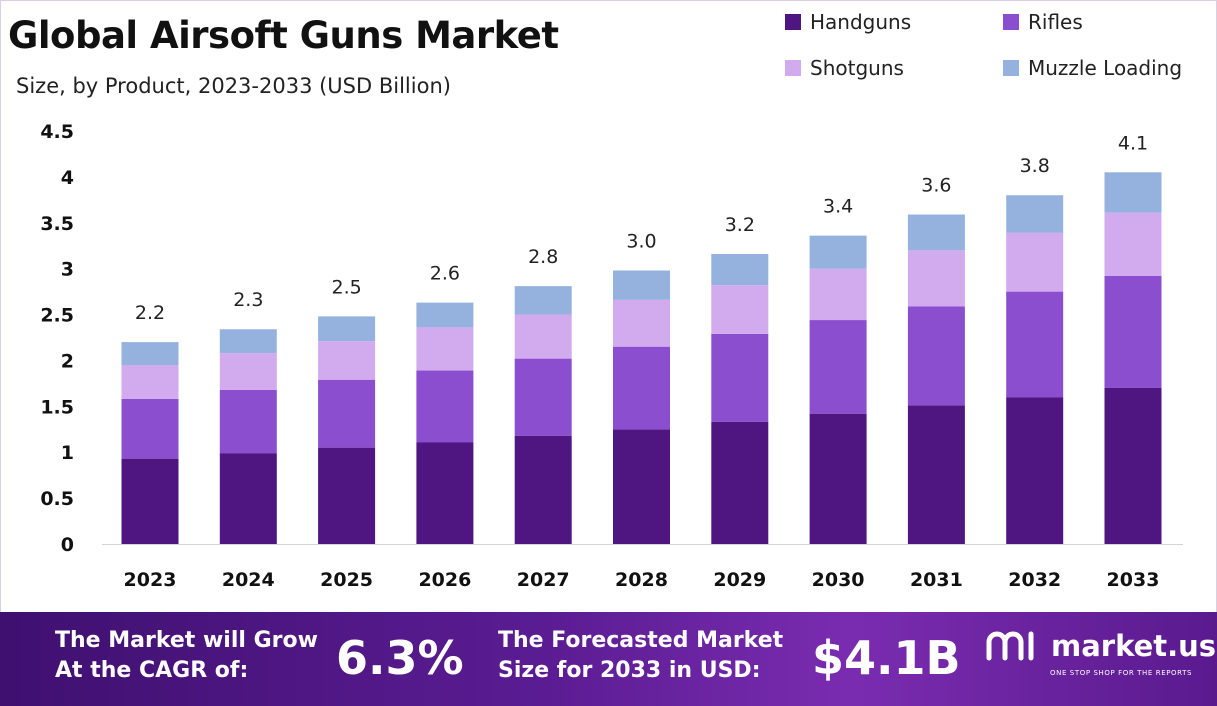 This screenshot has height=706, width=1217. What do you see at coordinates (641, 285) in the screenshot?
I see `bar-muzzle-loading-2028` at bounding box center [641, 285].